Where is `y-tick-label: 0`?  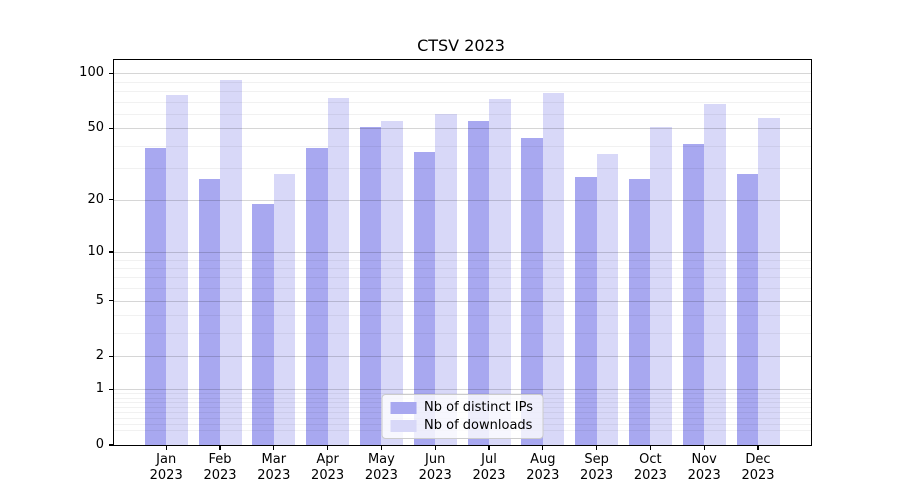 y-tick-label: 0 is located at coordinates (99, 444).